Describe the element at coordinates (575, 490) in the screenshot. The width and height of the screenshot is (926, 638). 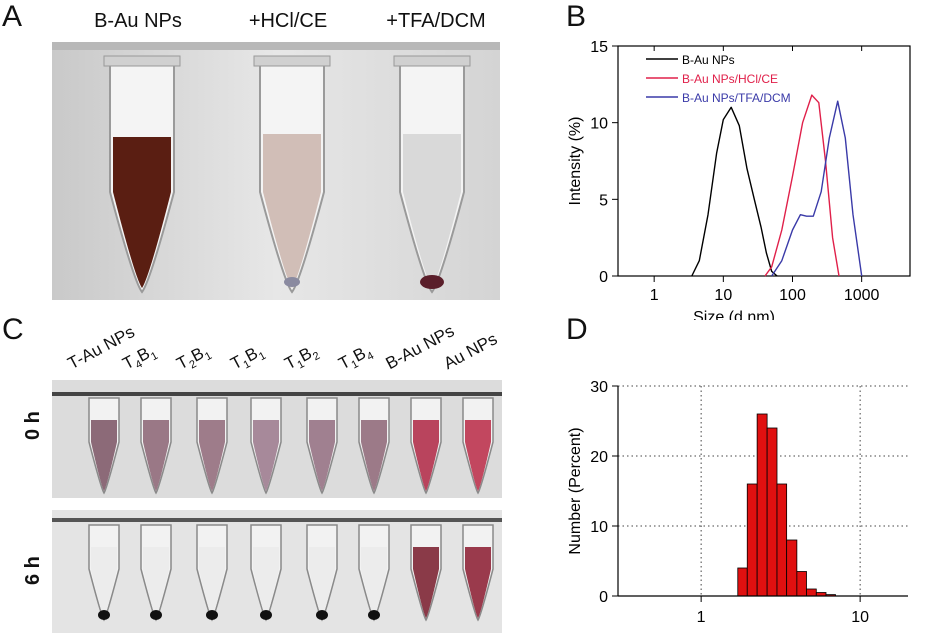
I see `y-axis-label-d: Number (Percent)` at that location.